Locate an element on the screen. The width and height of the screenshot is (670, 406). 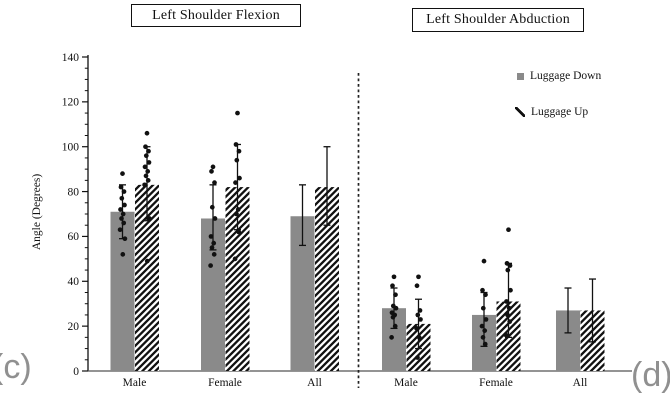
y-axis-tick-label: 60 is located at coordinates (74, 237).